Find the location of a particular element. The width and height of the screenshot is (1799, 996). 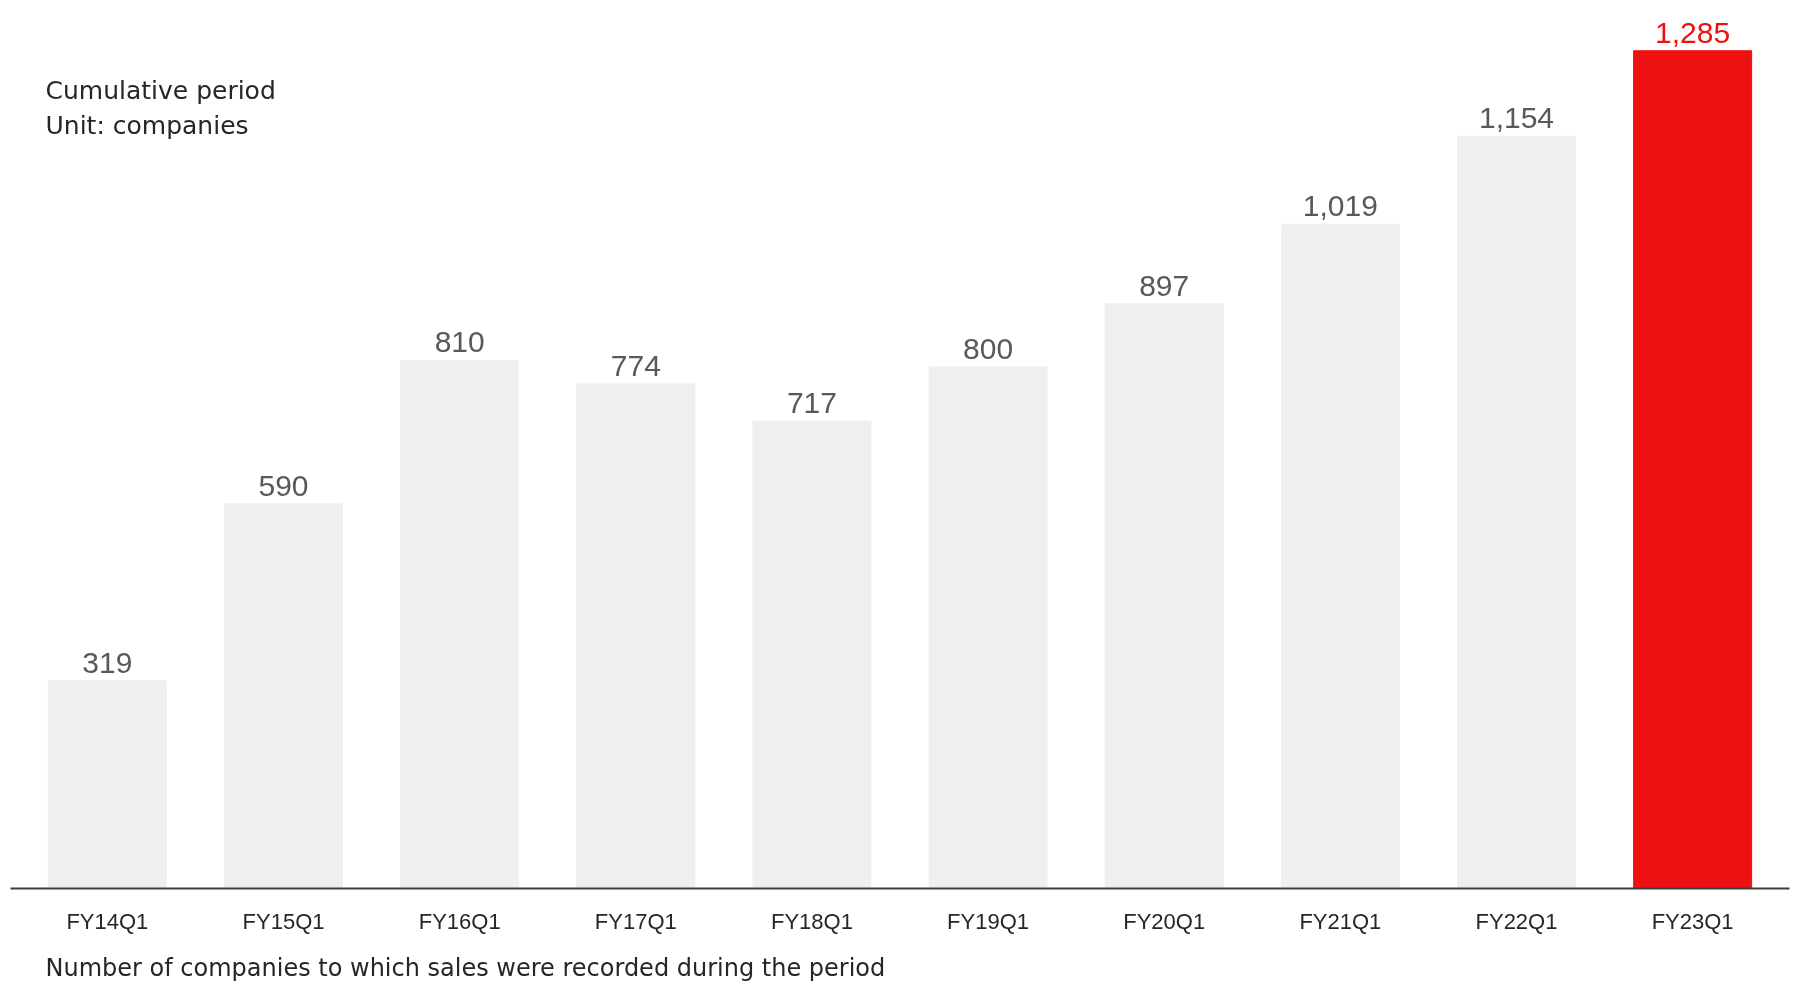

annotation: Cumulative period Unit: companies is located at coordinates (160, 107).